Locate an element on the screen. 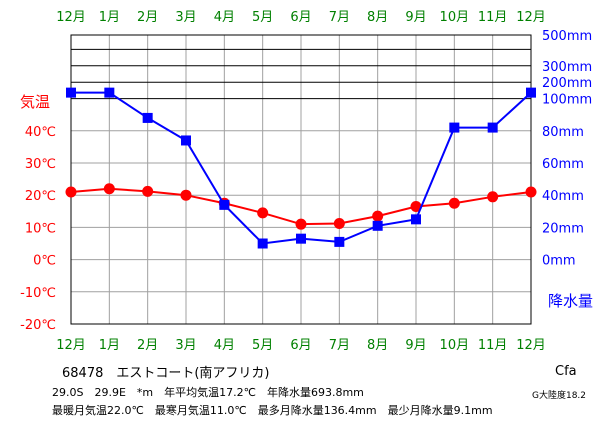 Image resolution: width=611 pixels, height=425 pixels. month-labels-bottom: 12月 1月 2月 3月 4月 5月 6月 7月 8月 9月 10月 11月 12月 is located at coordinates (301, 345).